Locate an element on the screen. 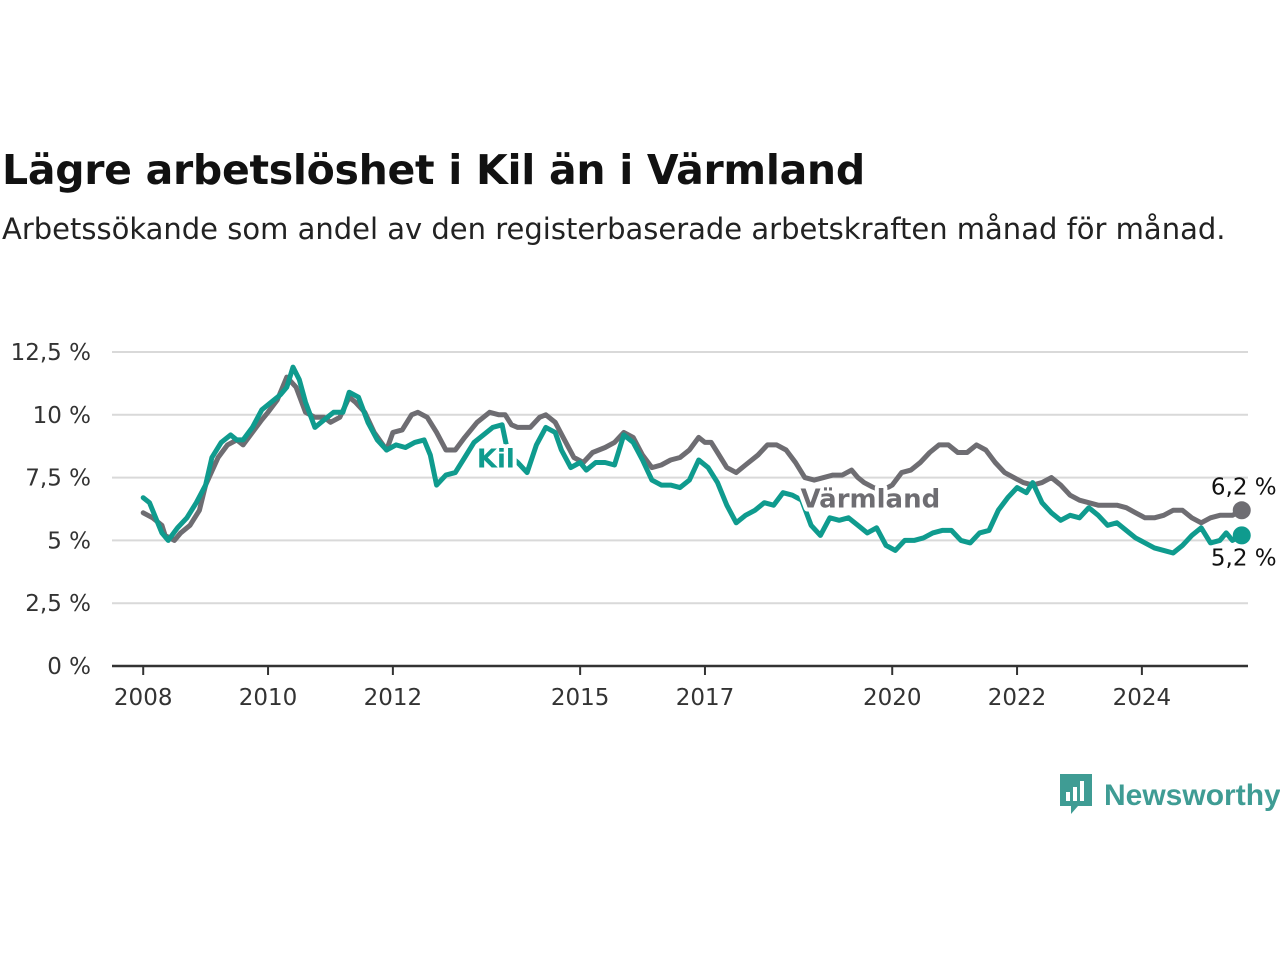  end-marker-varmland is located at coordinates (1241, 510).